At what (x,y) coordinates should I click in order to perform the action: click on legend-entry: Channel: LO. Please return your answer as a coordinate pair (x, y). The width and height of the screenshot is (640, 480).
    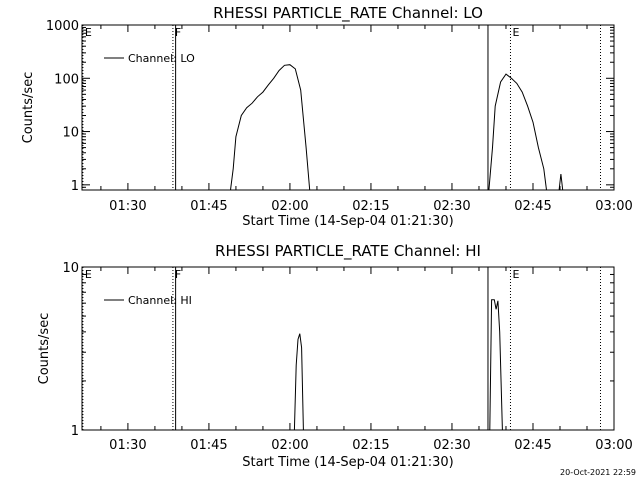
    Looking at the image, I should click on (161, 58).